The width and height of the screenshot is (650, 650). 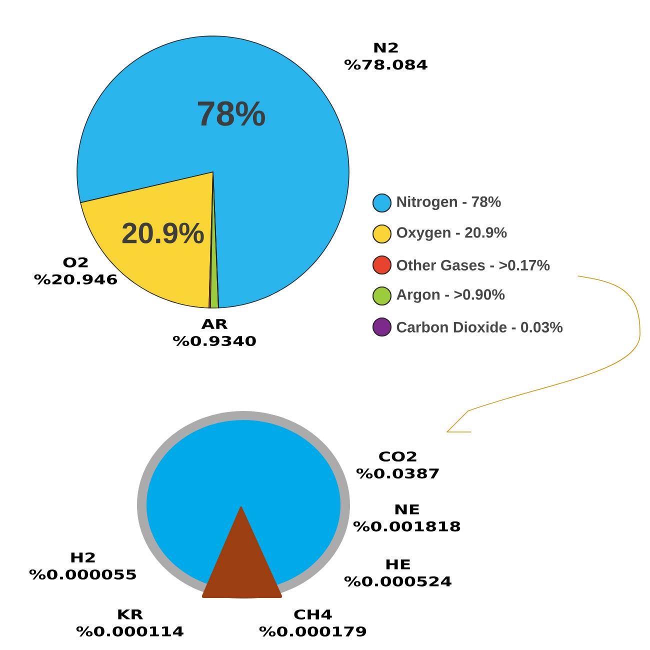 What do you see at coordinates (312, 631) in the screenshot?
I see `text: %0.000179` at bounding box center [312, 631].